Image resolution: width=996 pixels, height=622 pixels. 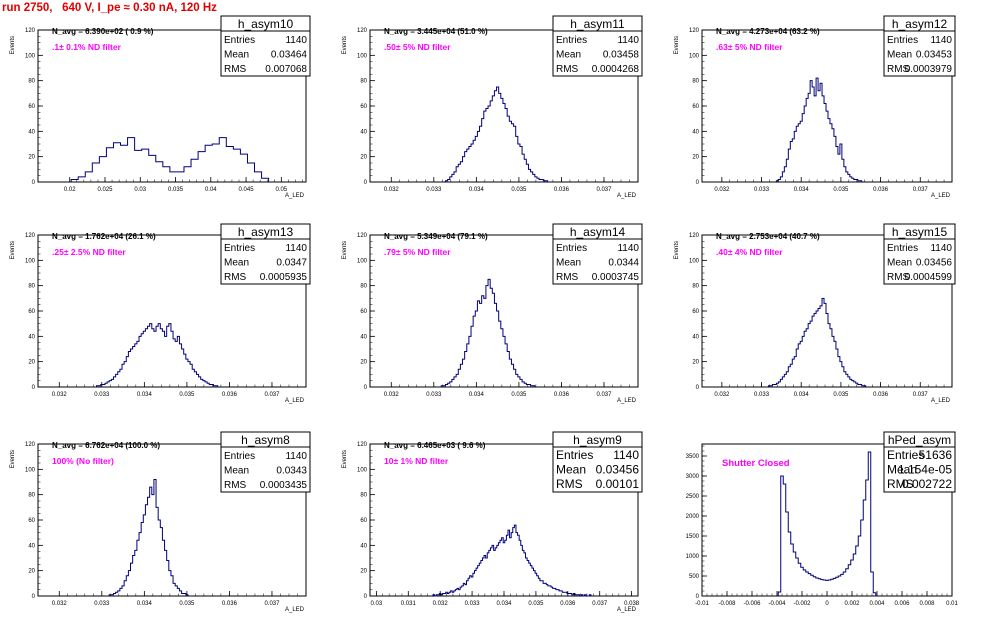 I want to click on n-avg-label: N_avg = 6.762e+04 (100.0 %), so click(x=106, y=445).